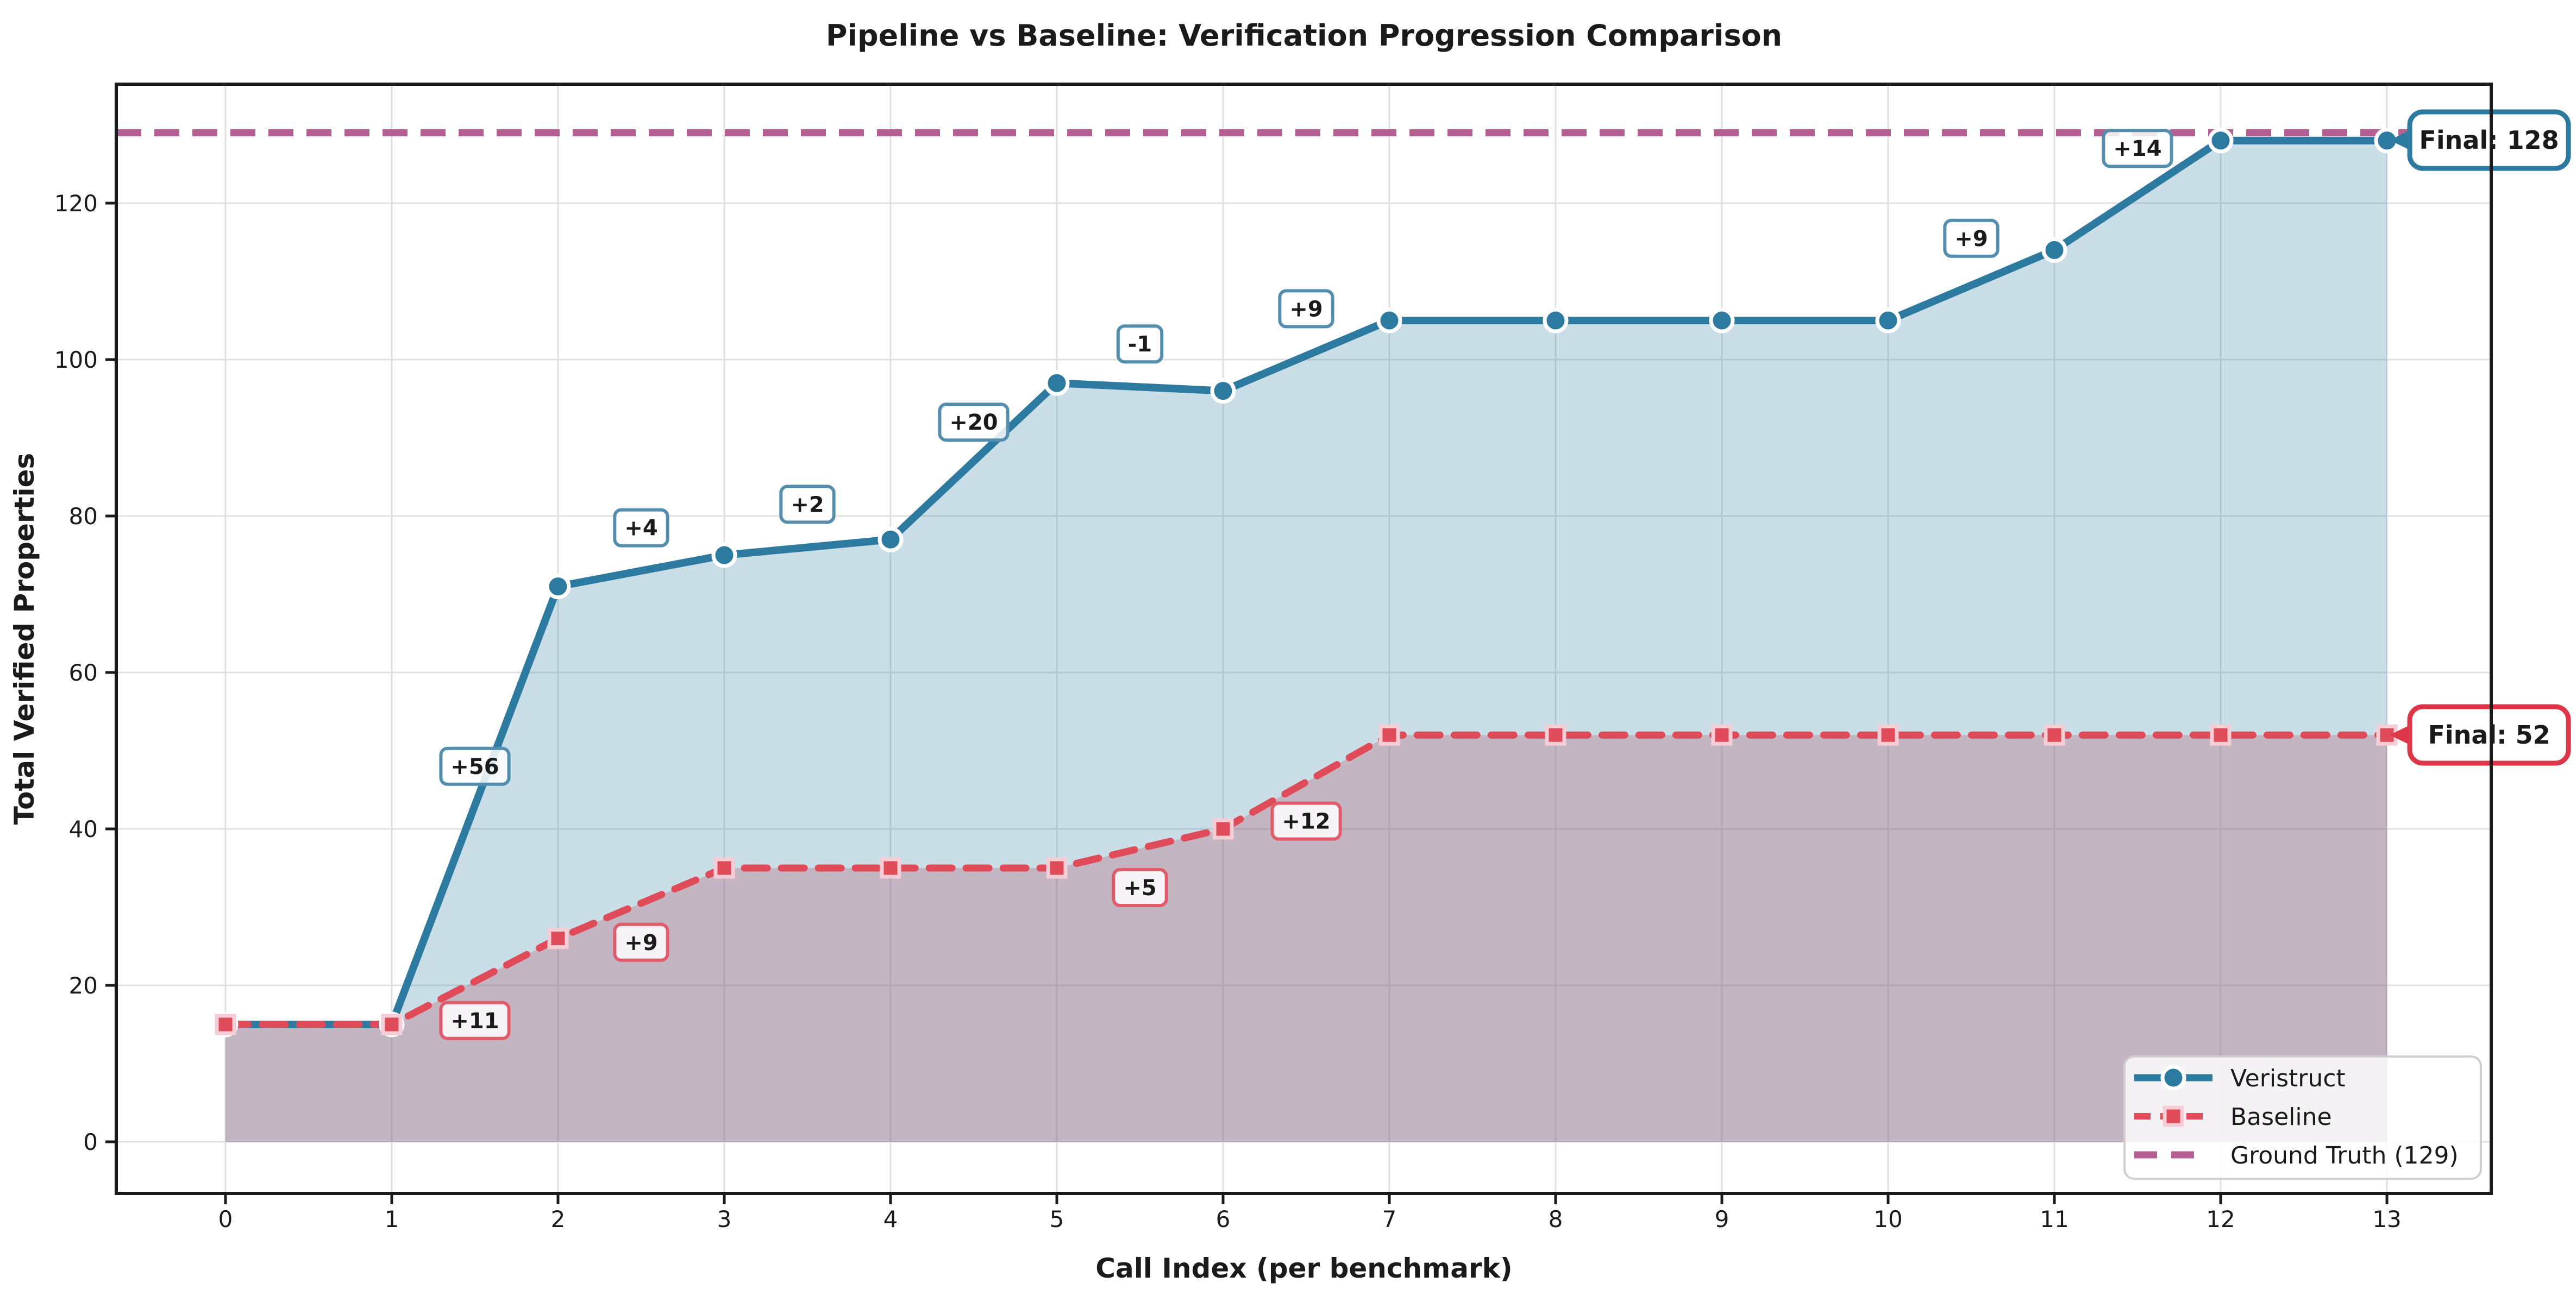  I want to click on x-tick-label: 4, so click(890, 1220).